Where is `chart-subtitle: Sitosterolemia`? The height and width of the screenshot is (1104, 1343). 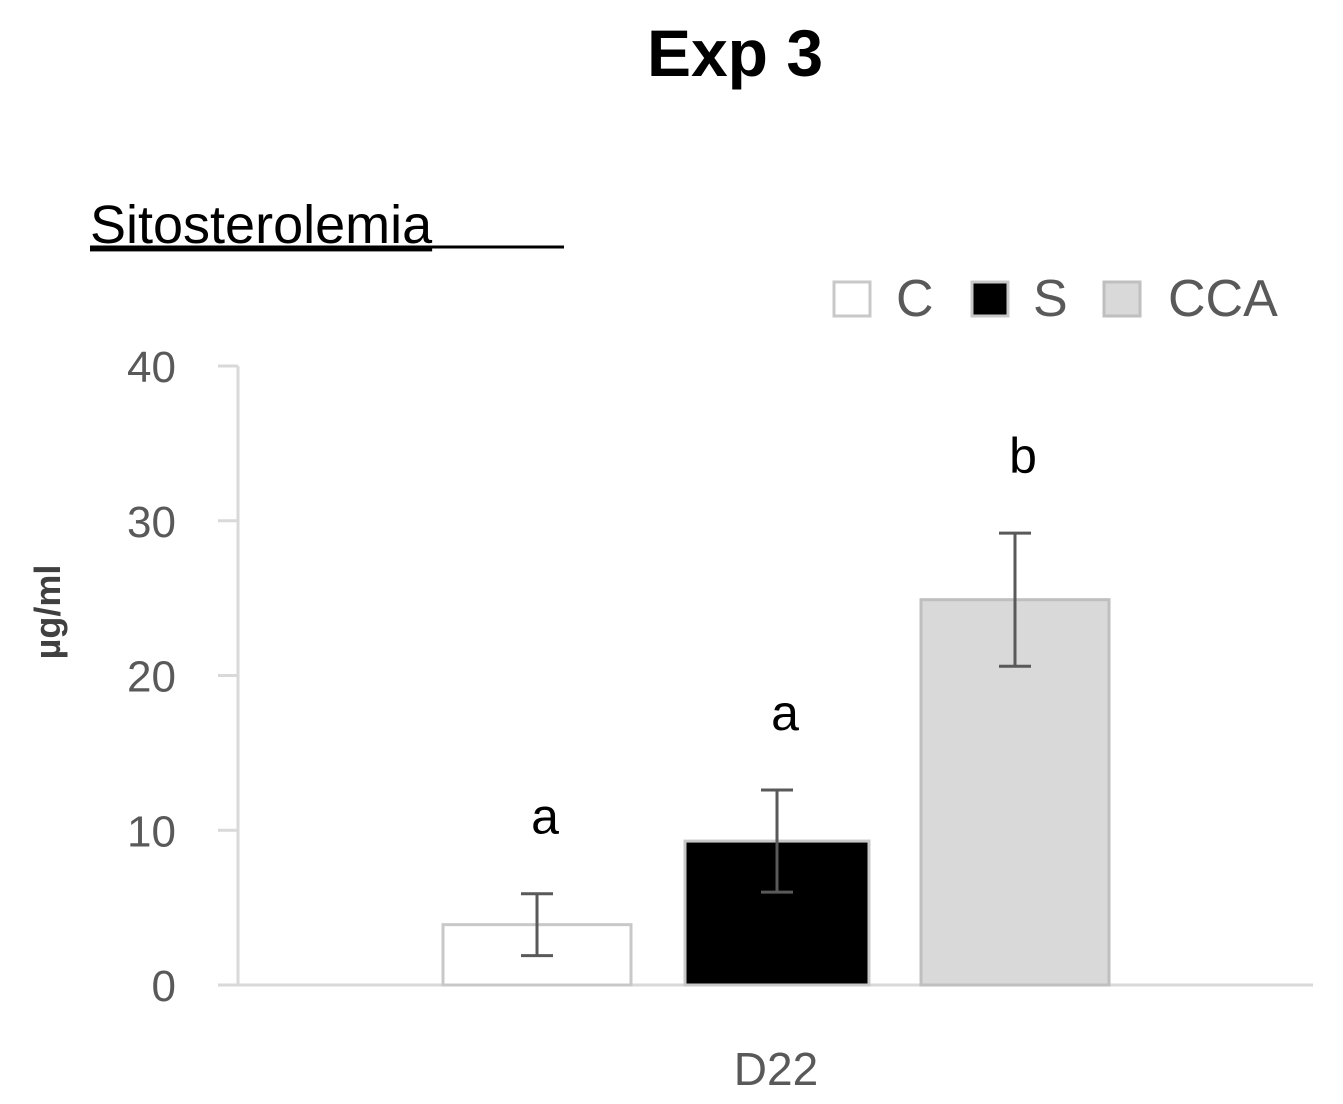
chart-subtitle: Sitosterolemia is located at coordinates (261, 225).